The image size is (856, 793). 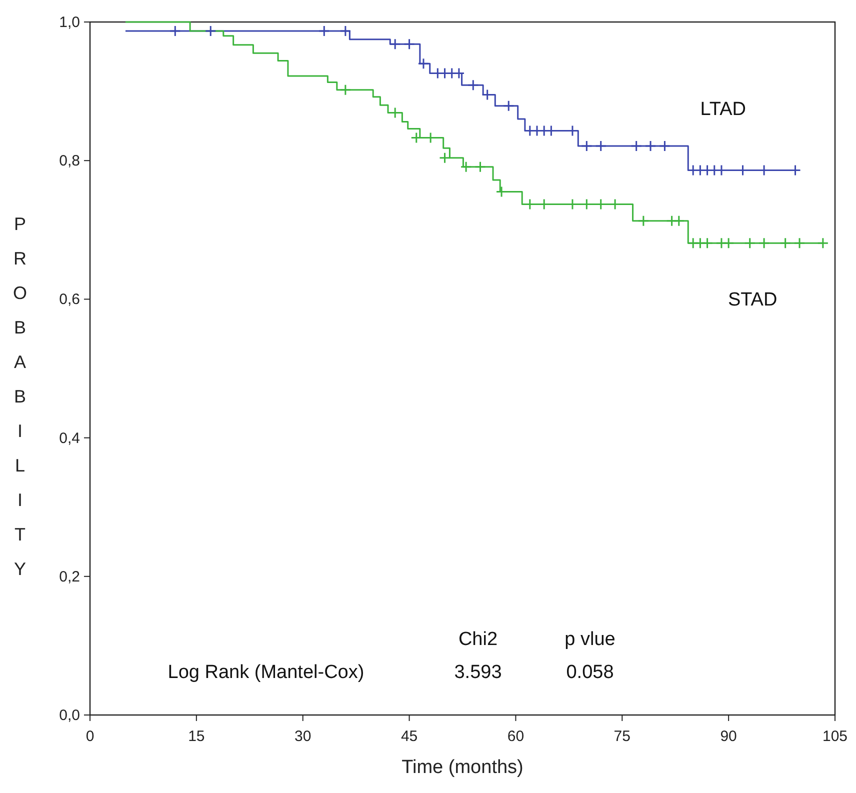 I want to click on x-tick-label: 45, so click(x=409, y=736).